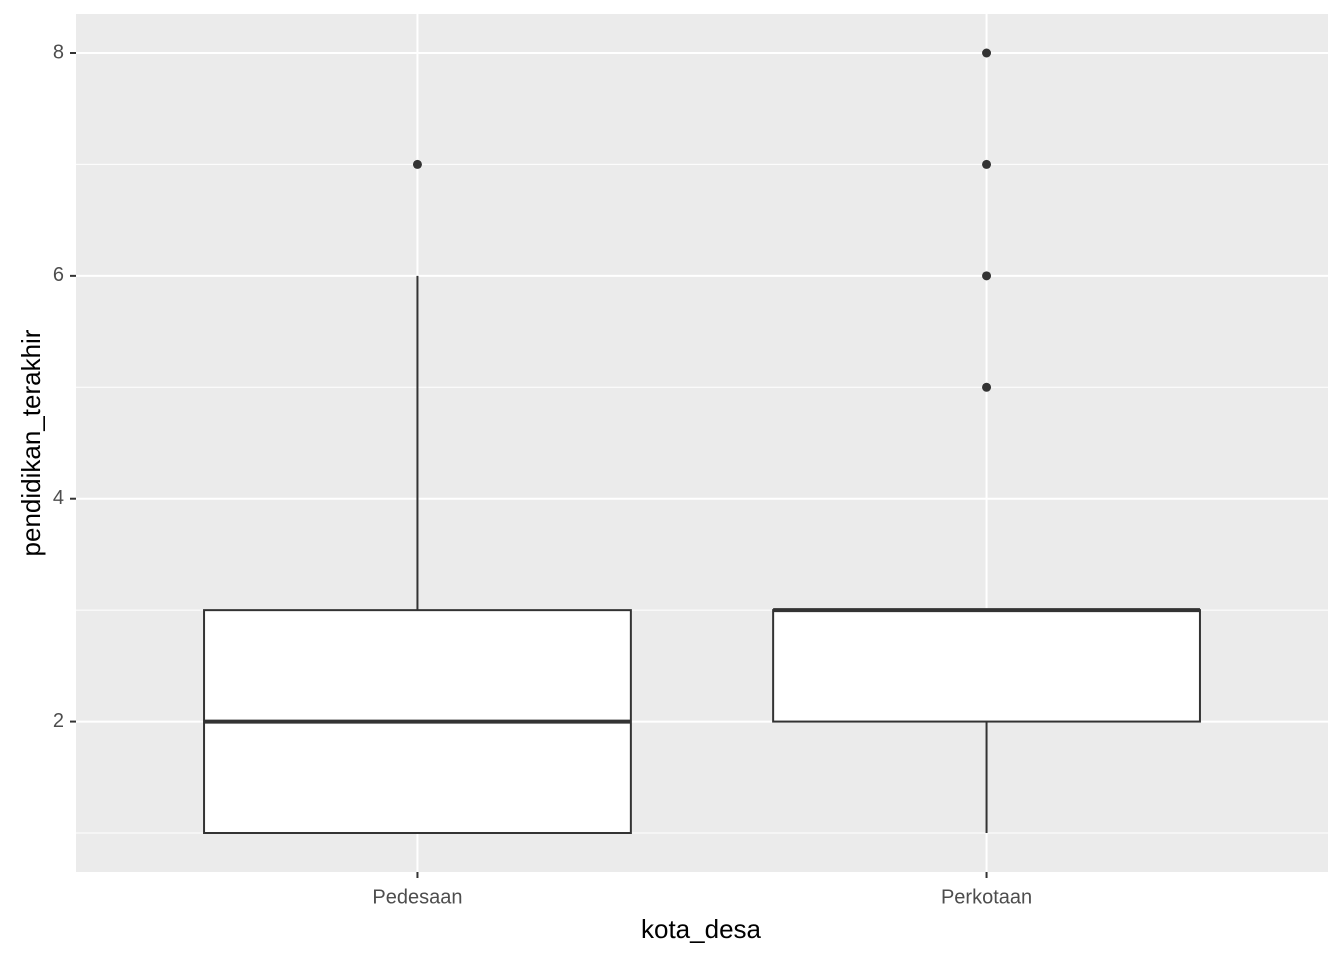  Describe the element at coordinates (58, 52) in the screenshot. I see `y-tick-label: 8` at that location.